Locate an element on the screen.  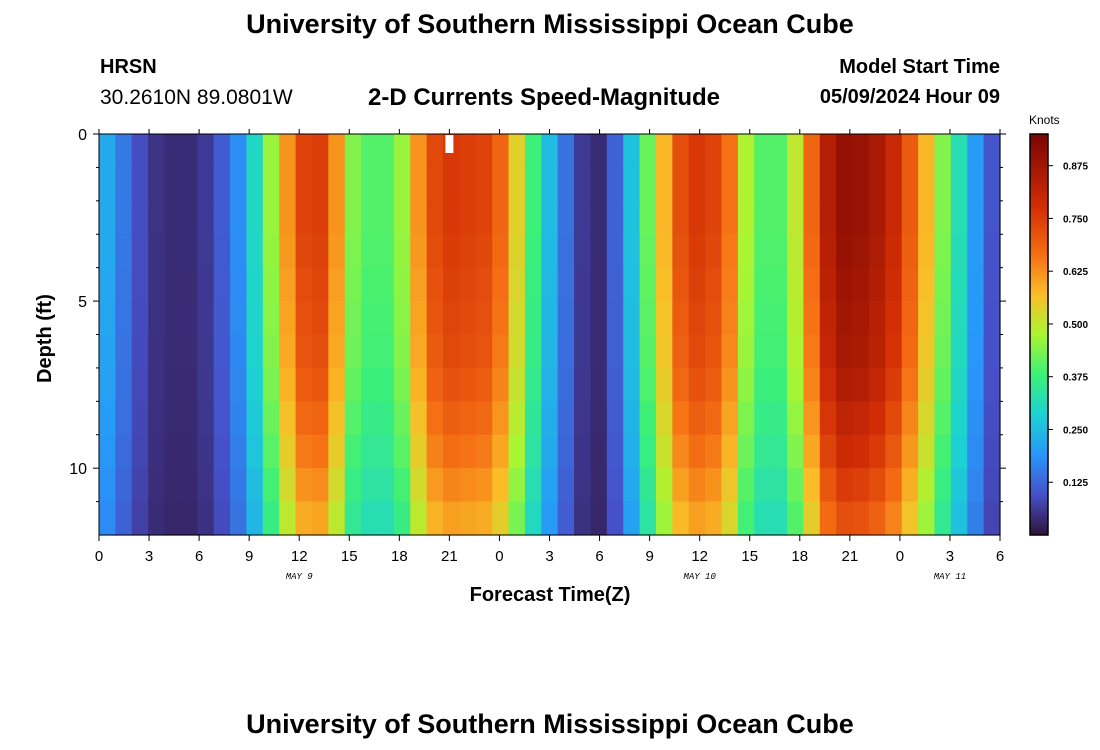
colorbar is located at coordinates (1039, 334).